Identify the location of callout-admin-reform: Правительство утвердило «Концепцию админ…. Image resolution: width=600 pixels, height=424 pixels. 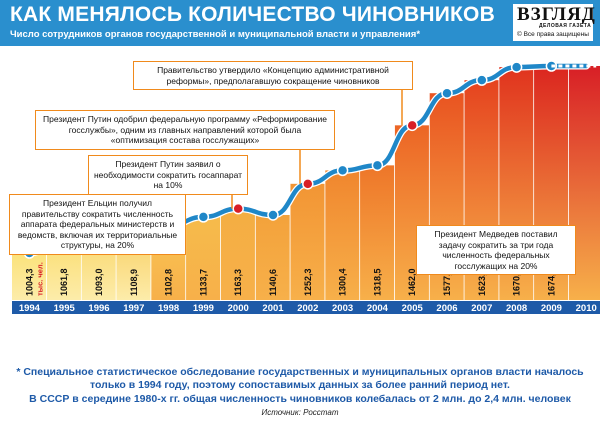
(273, 75).